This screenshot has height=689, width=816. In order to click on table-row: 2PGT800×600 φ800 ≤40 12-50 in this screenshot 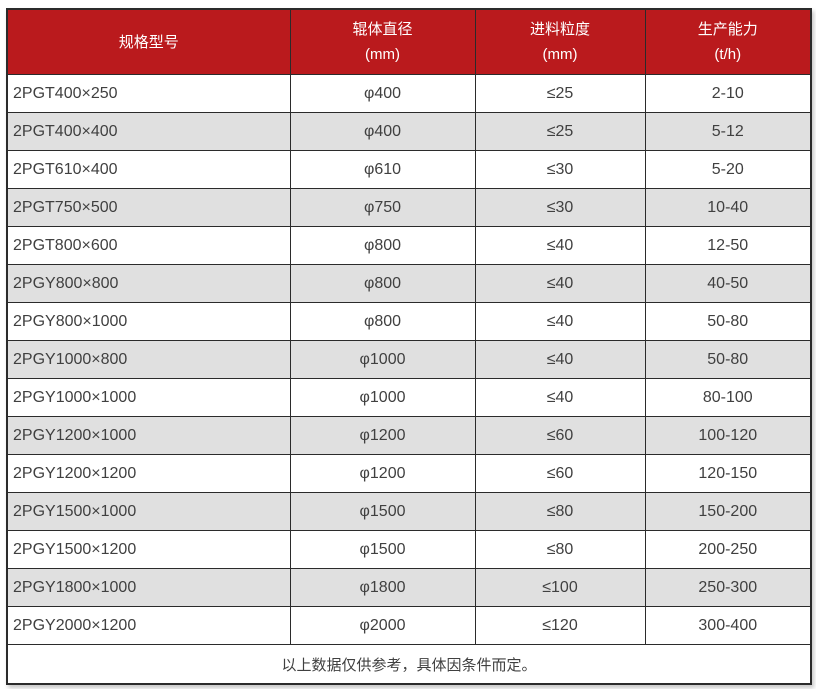, I will do `click(409, 245)`.